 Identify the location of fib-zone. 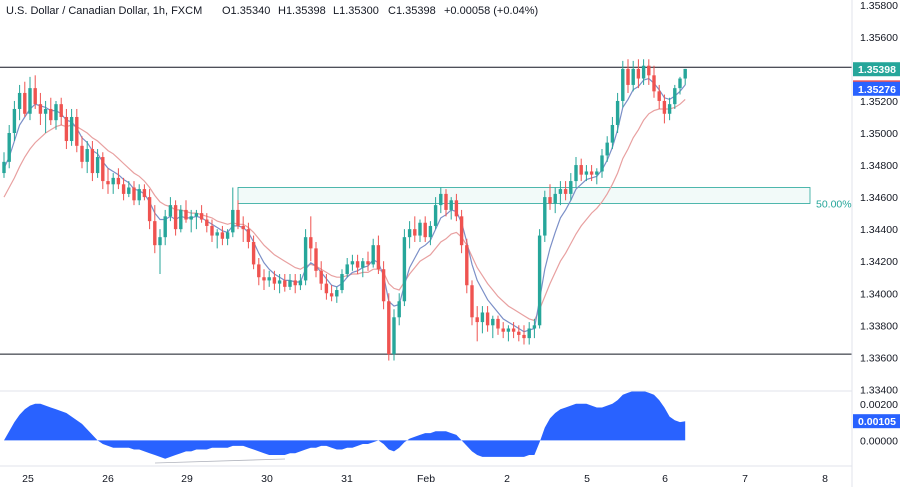
(524, 195).